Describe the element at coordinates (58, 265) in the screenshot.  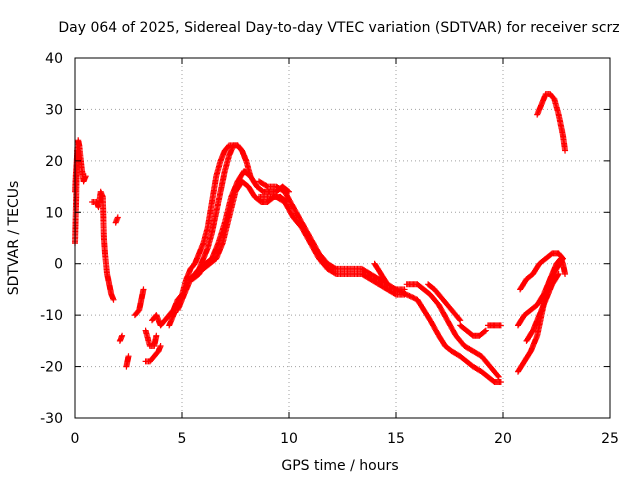
I see `y-tick-label: 0` at that location.